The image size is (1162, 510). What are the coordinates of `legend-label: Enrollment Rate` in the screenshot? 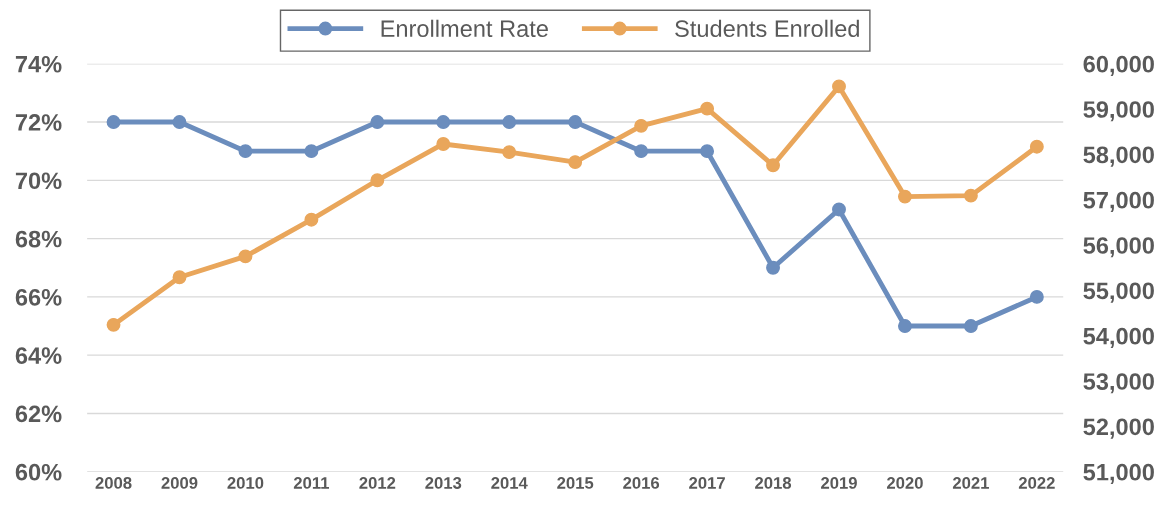 It's located at (464, 28).